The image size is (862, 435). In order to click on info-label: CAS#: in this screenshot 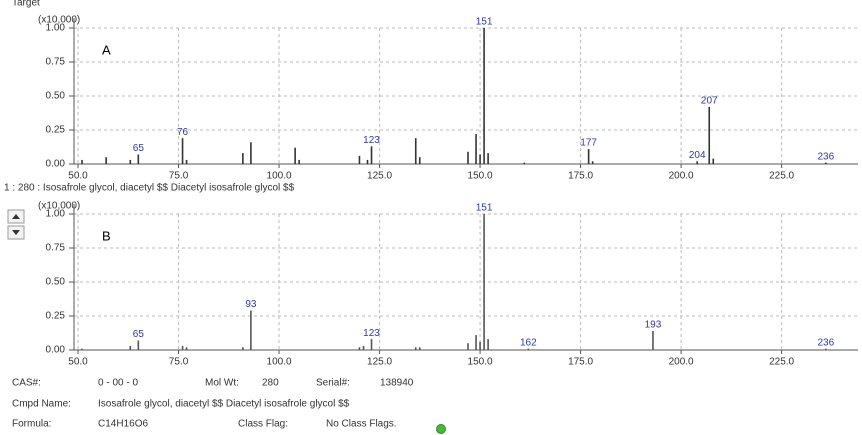, I will do `click(26, 383)`.